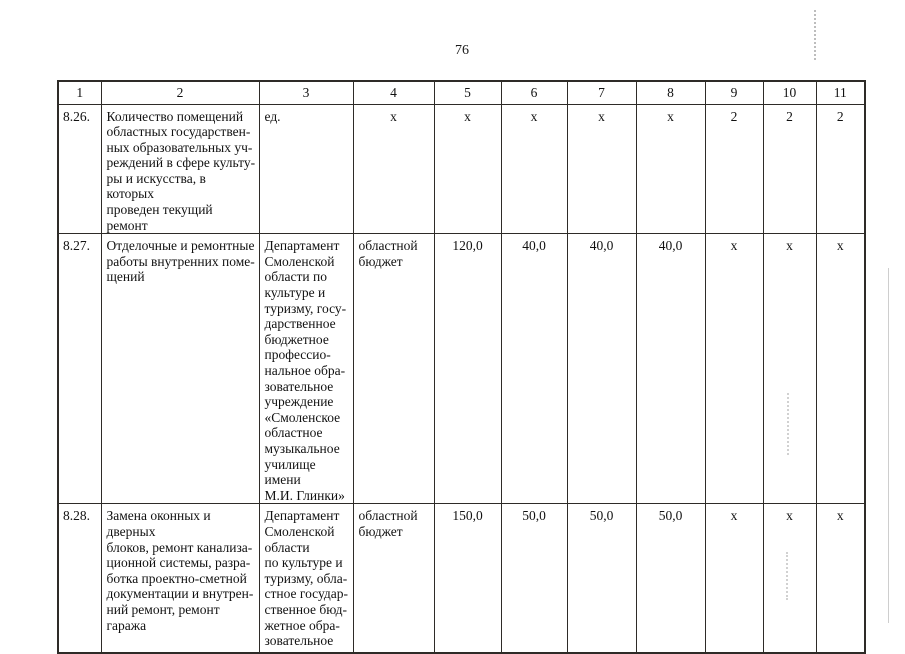 Image resolution: width=905 pixels, height=654 pixels. Describe the element at coordinates (462, 50) in the screenshot. I see `page-number: 76` at that location.